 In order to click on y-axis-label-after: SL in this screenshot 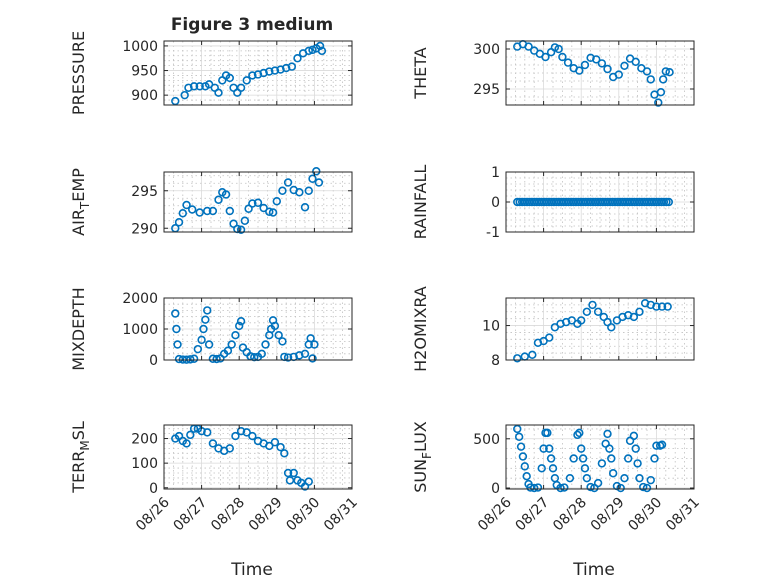, I will do `click(78, 430)`.